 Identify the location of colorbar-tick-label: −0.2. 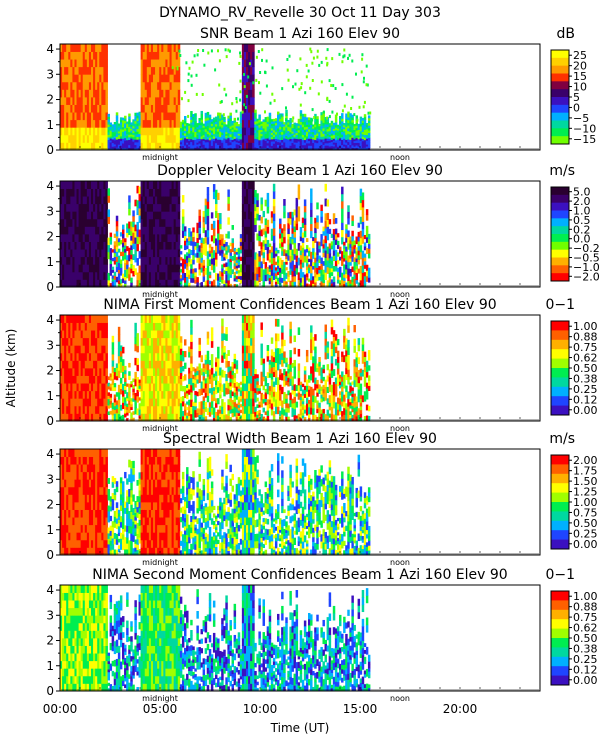
(586, 248).